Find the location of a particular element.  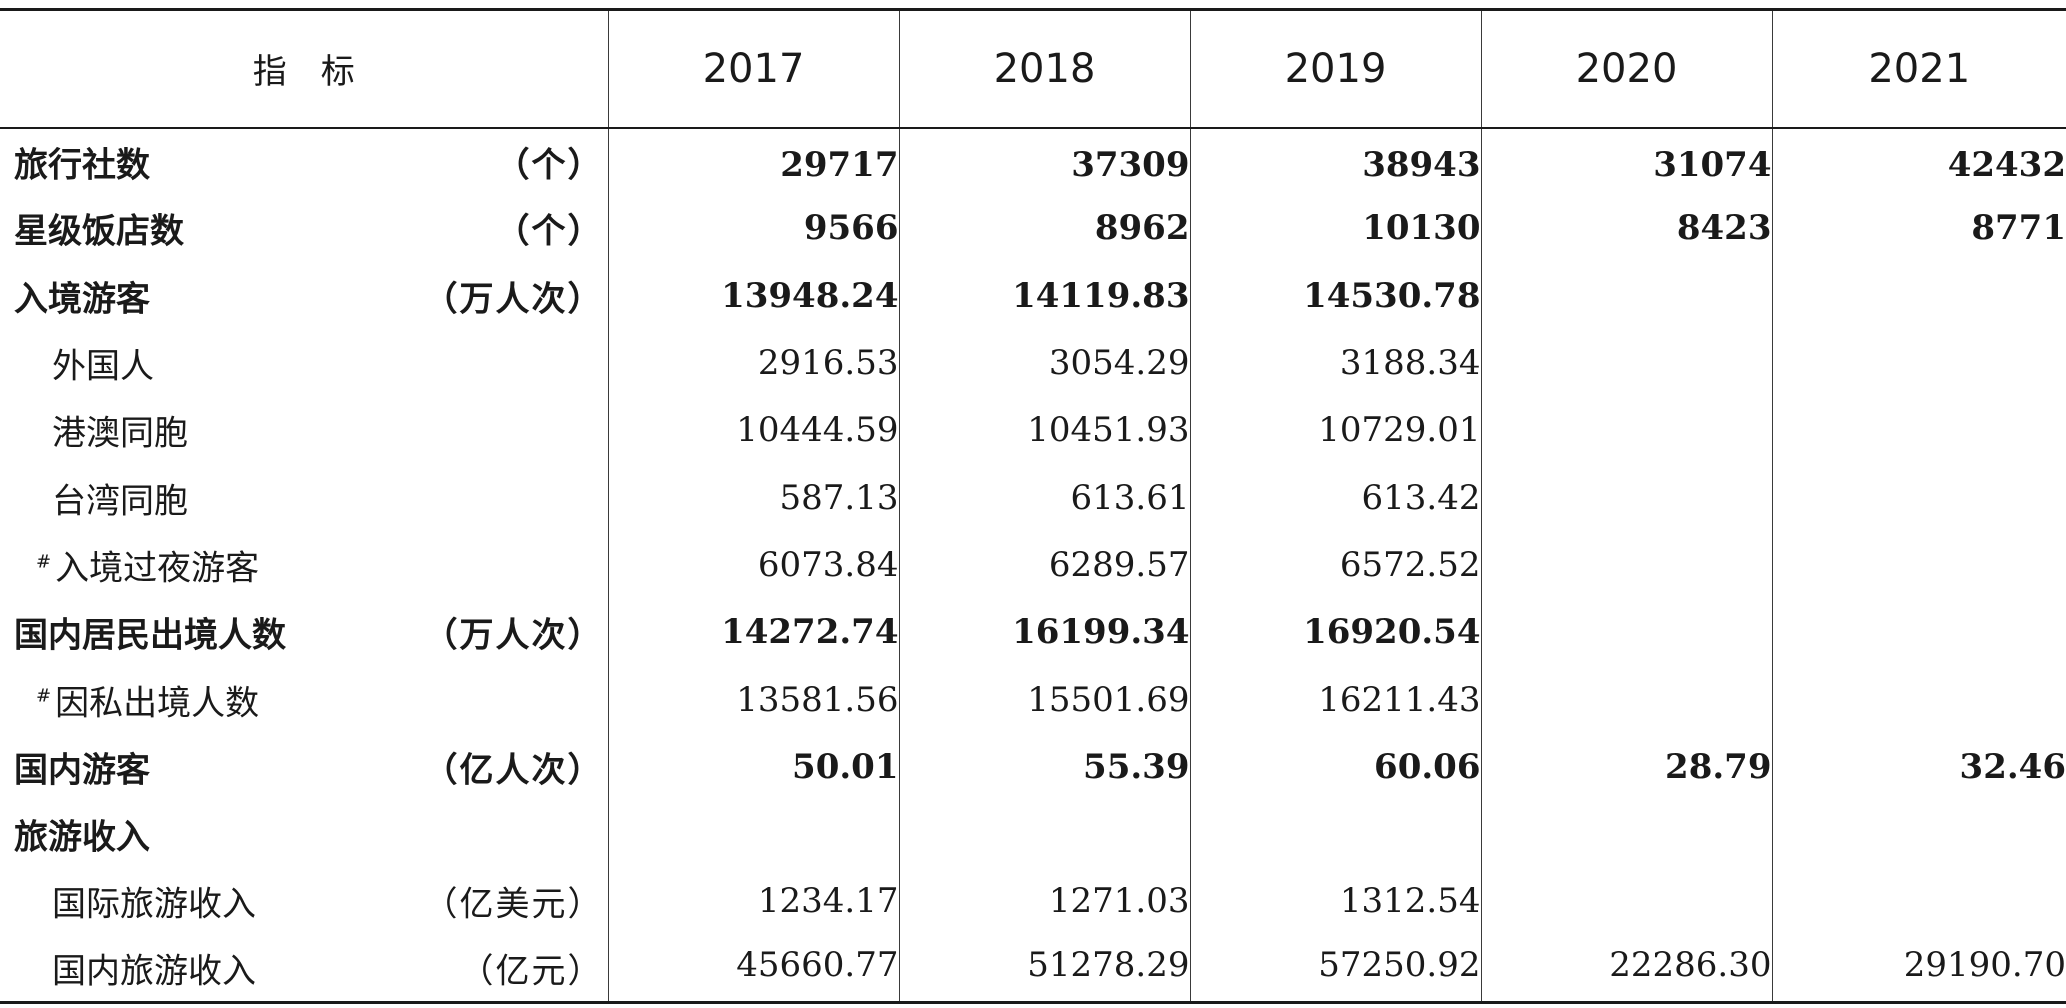

value-cell-2019: 57250.92 is located at coordinates (1335, 969).